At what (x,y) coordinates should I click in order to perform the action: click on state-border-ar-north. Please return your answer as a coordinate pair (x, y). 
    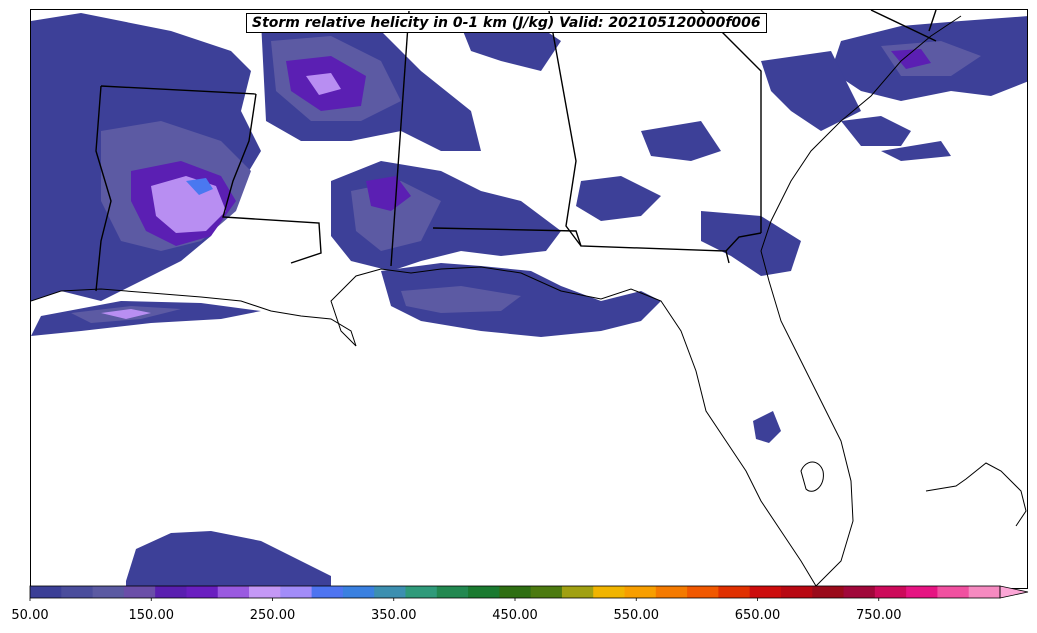
    Looking at the image, I should click on (178, 90).